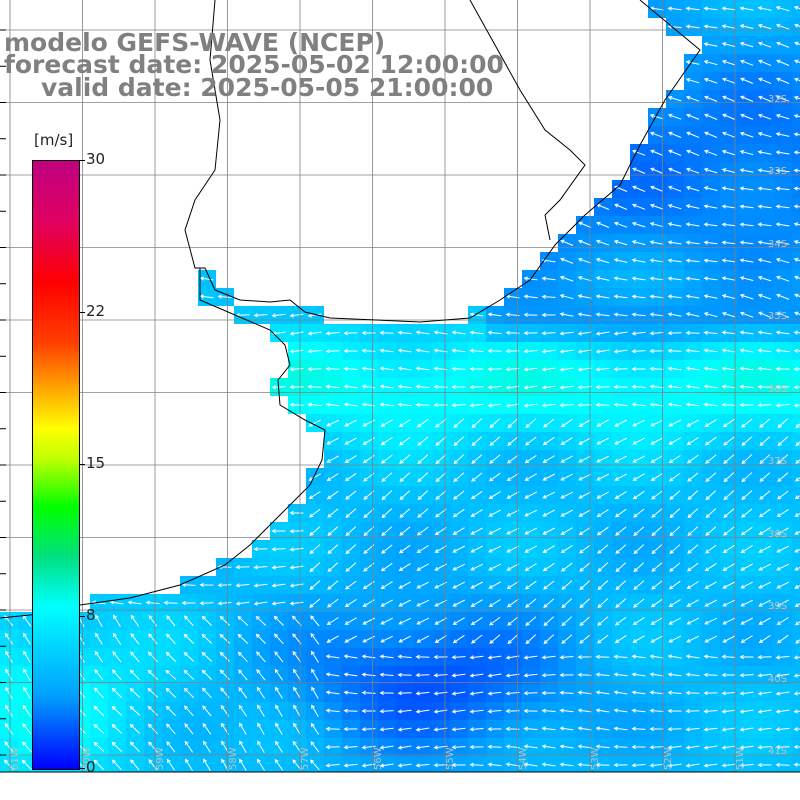 The height and width of the screenshot is (800, 800). What do you see at coordinates (91, 615) in the screenshot?
I see `colorbar-tick-8: 8` at bounding box center [91, 615].